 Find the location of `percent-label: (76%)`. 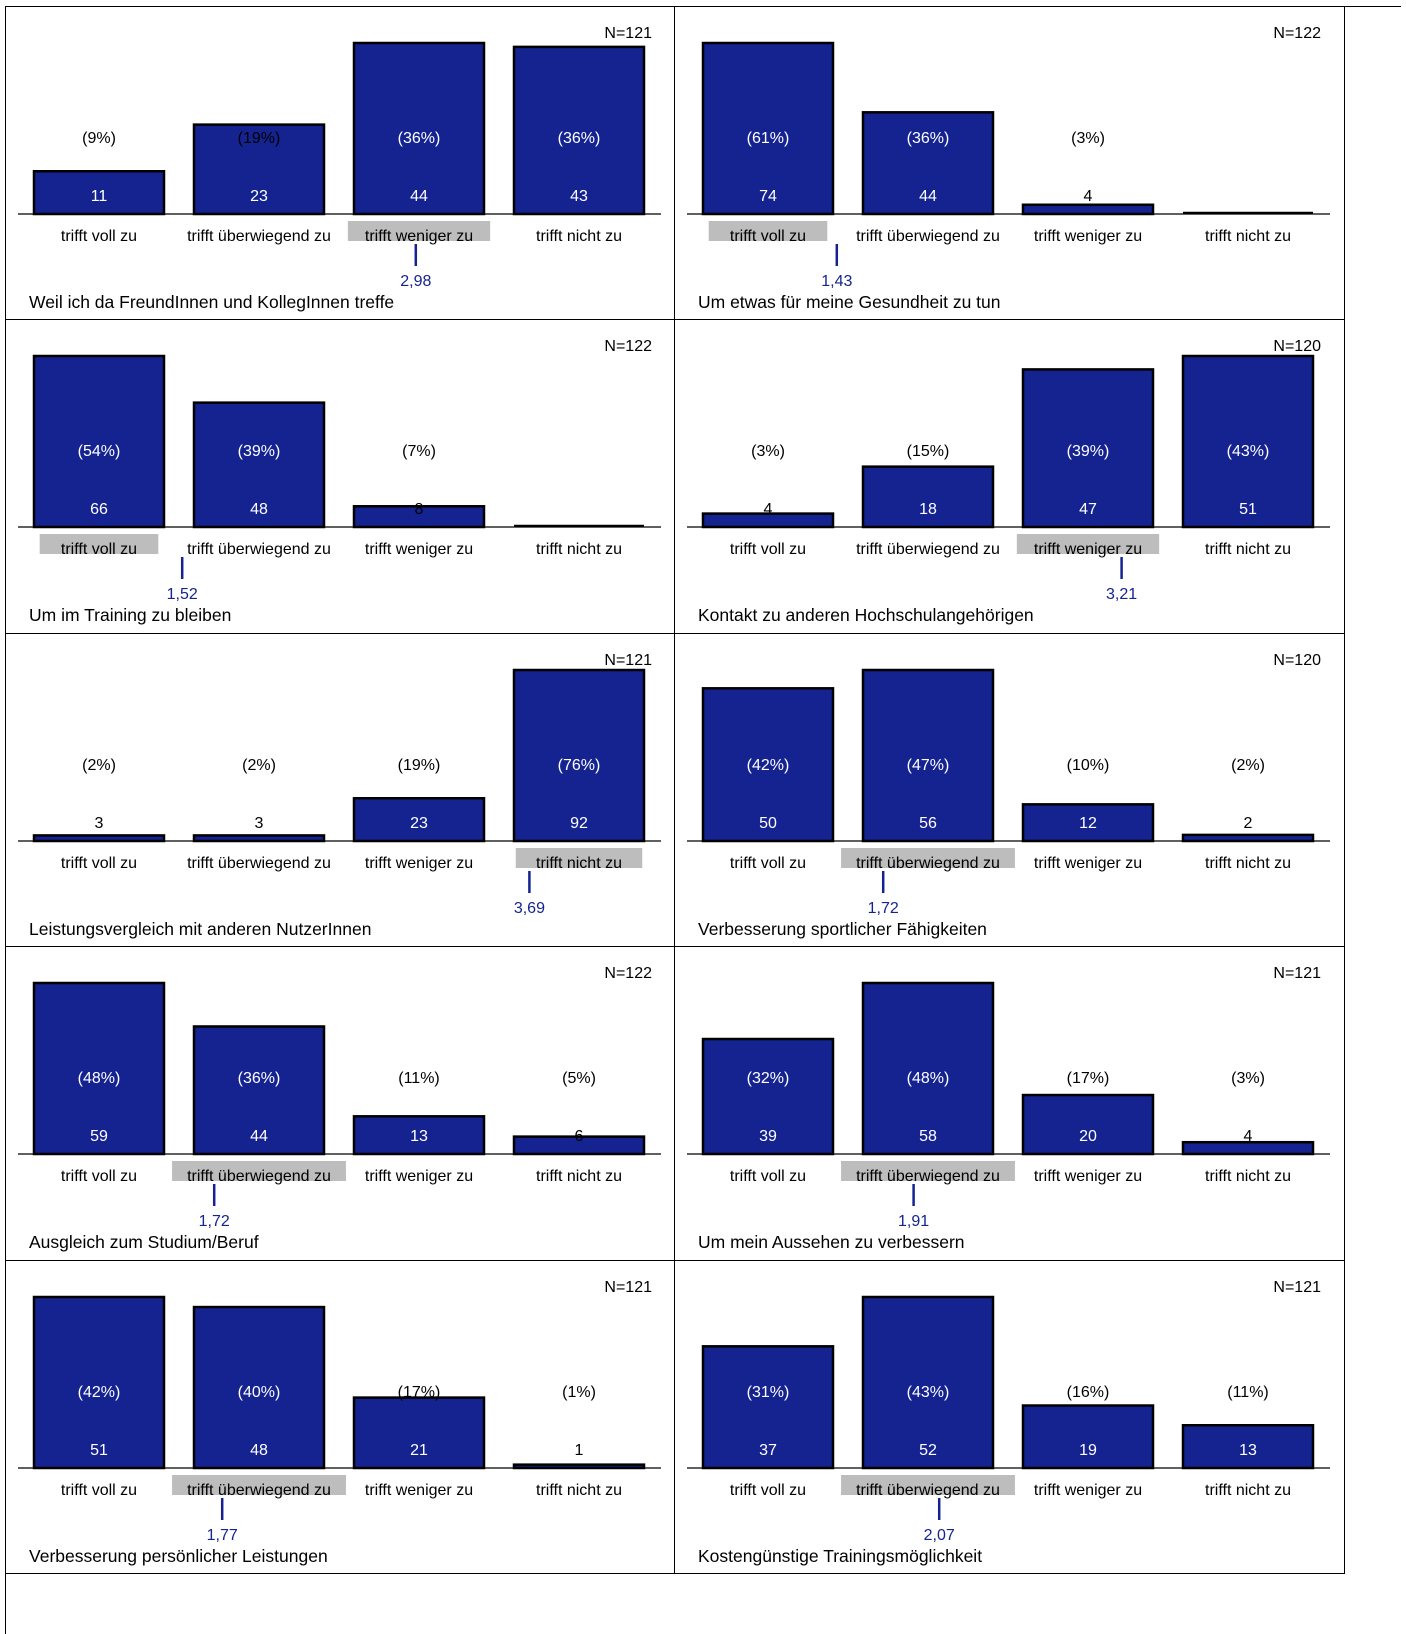

percent-label: (76%) is located at coordinates (579, 765).